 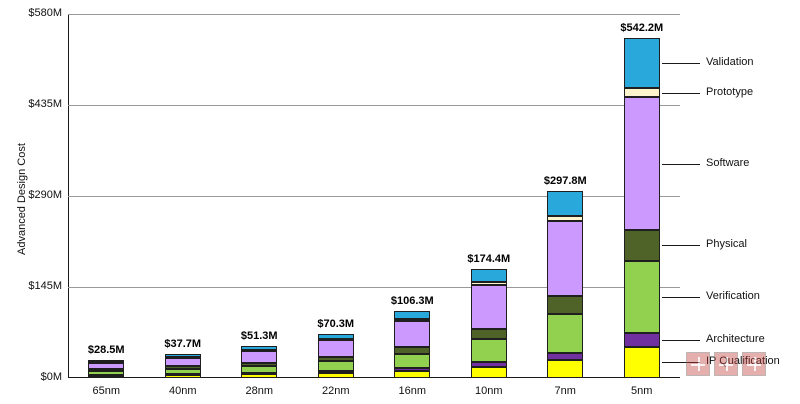 What do you see at coordinates (730, 61) in the screenshot?
I see `legend-label-validation: Validation` at bounding box center [730, 61].